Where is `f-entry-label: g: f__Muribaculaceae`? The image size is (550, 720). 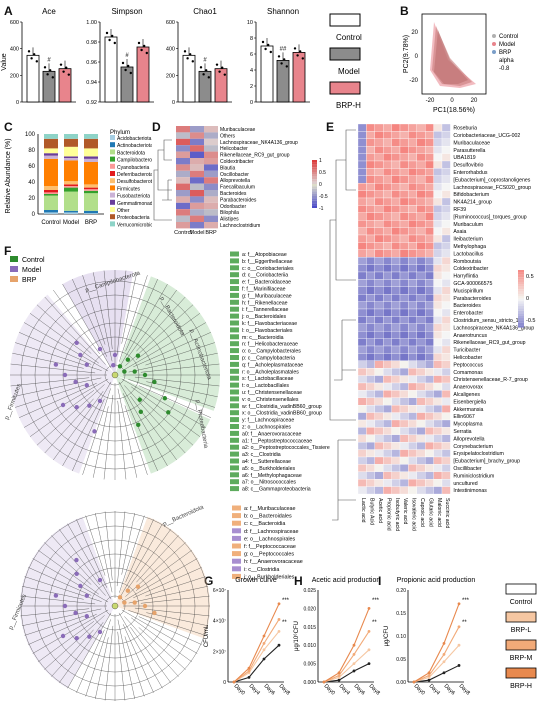 f-entry-label: g: f__Muribaculaceae is located at coordinates (267, 296).